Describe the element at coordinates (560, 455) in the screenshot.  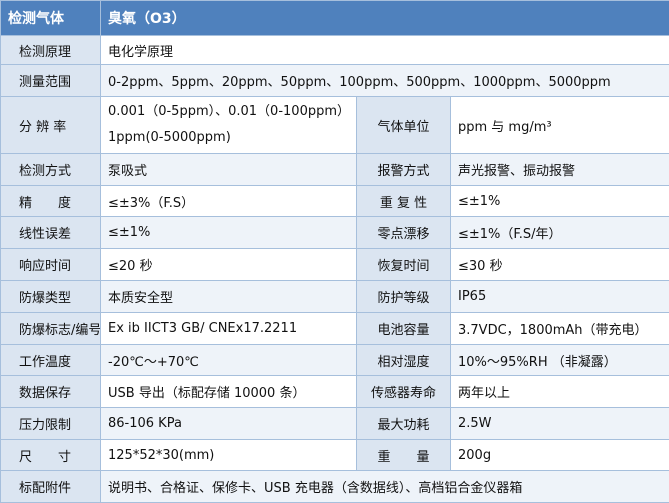
I see `spec-value: 200g` at that location.